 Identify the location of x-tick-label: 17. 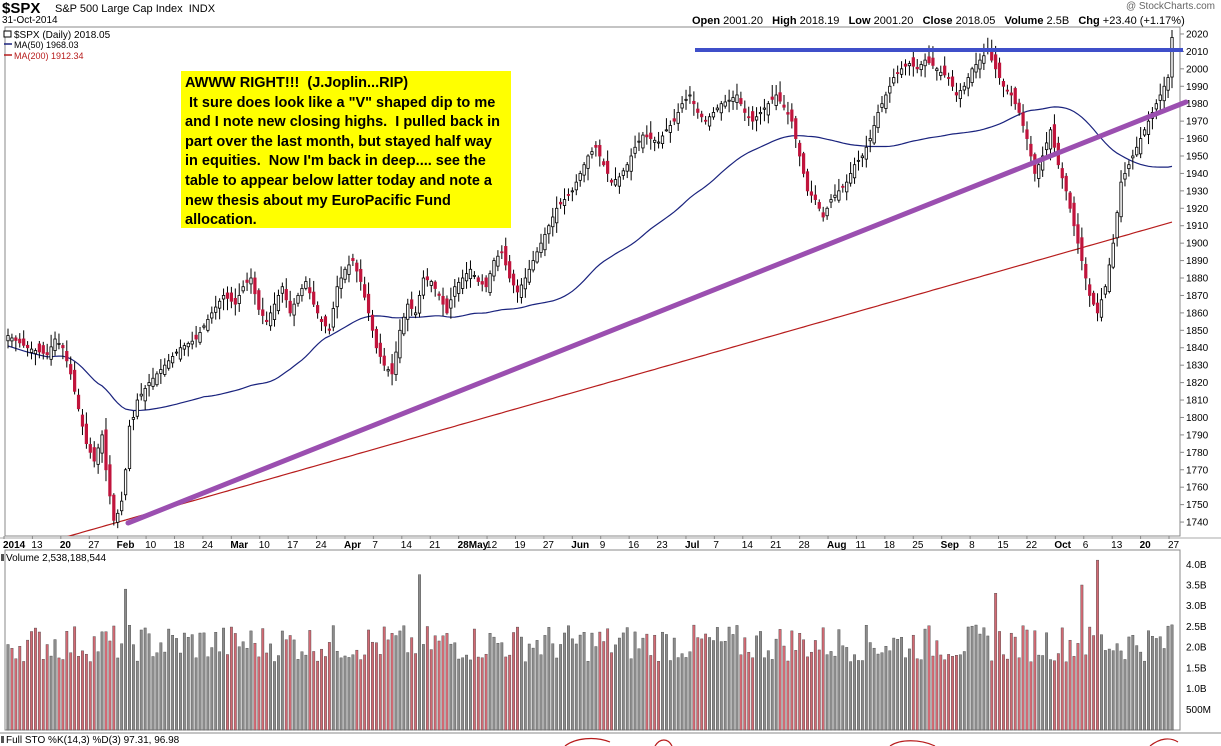
(293, 545).